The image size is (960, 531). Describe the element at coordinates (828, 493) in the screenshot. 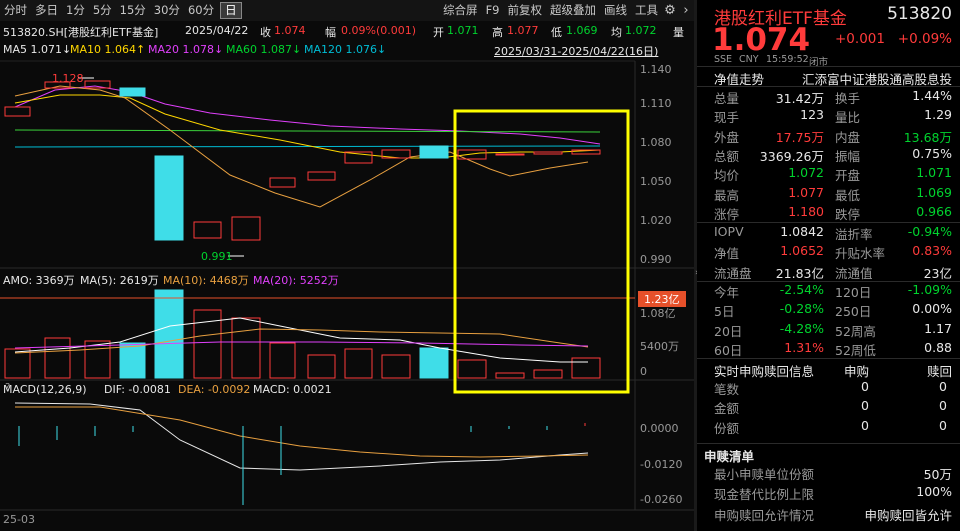

I see `redeem-row: 现金替代比例上限 100%` at that location.